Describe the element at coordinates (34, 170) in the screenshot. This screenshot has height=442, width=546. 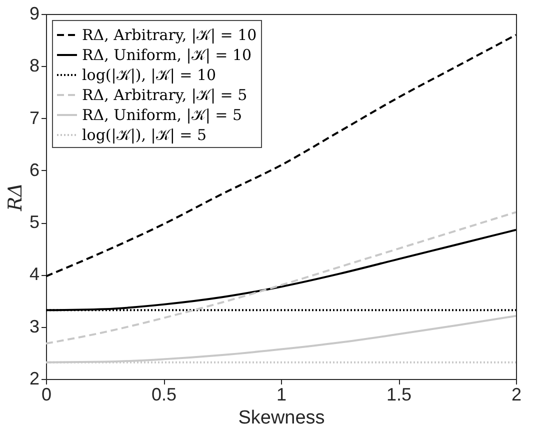
I see `y-tick-label: 6` at that location.